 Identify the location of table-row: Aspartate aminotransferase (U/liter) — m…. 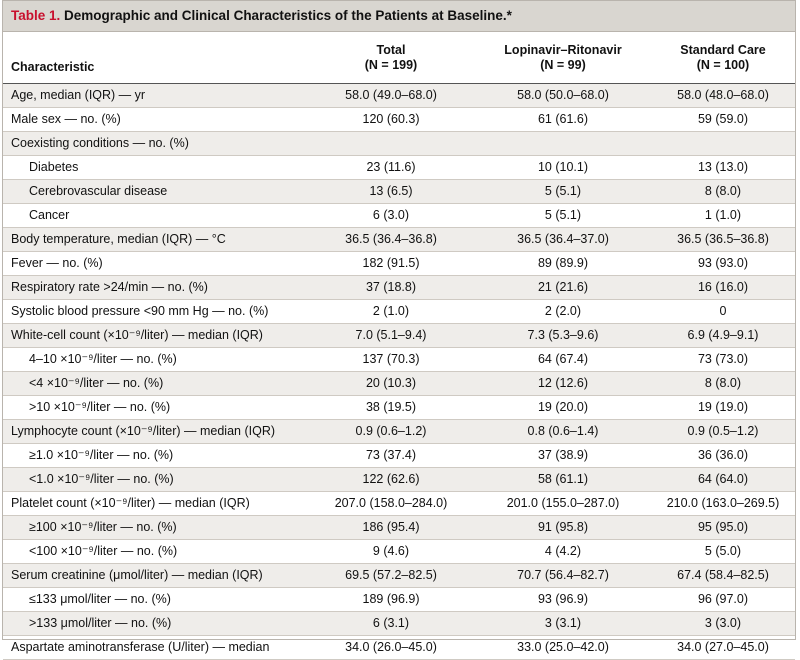
(399, 648).